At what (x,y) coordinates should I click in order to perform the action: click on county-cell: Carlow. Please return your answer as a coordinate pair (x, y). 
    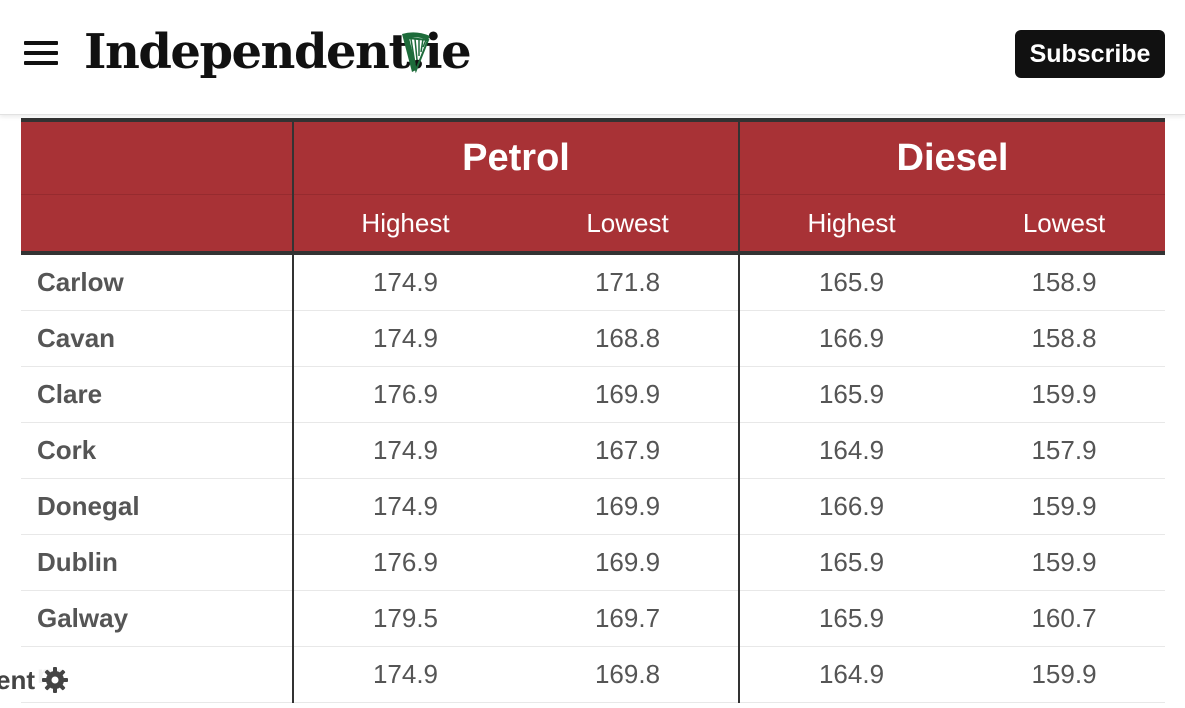
    Looking at the image, I should click on (157, 282).